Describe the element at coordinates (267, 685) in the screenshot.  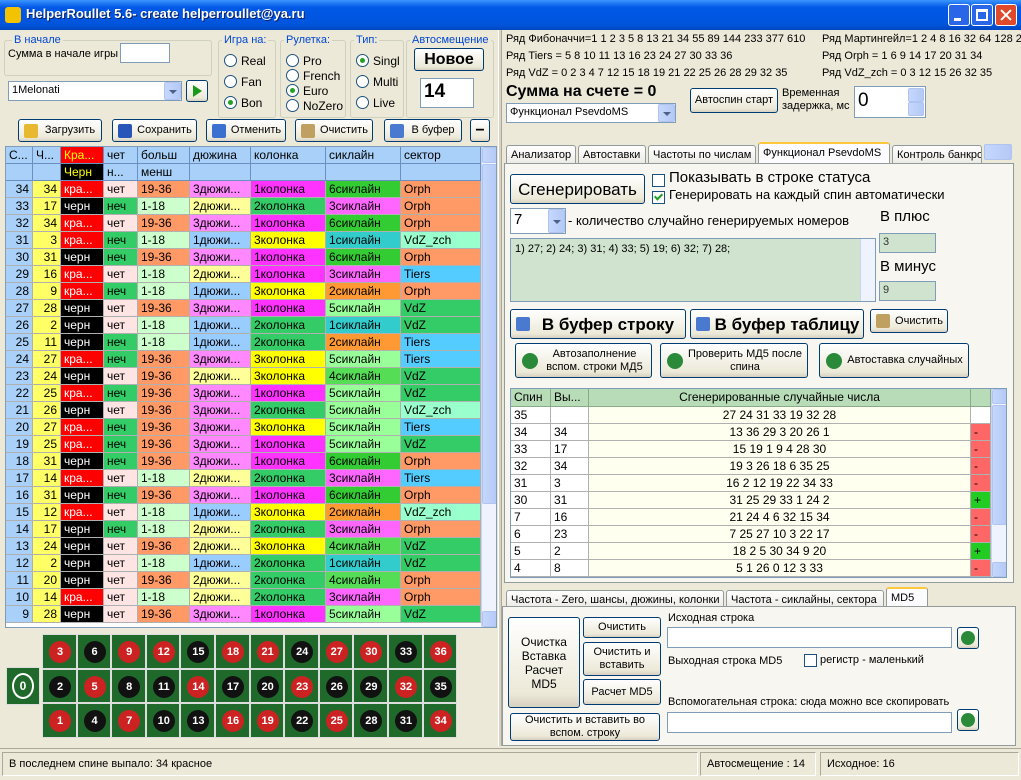
I see `board-cell: 20` at that location.